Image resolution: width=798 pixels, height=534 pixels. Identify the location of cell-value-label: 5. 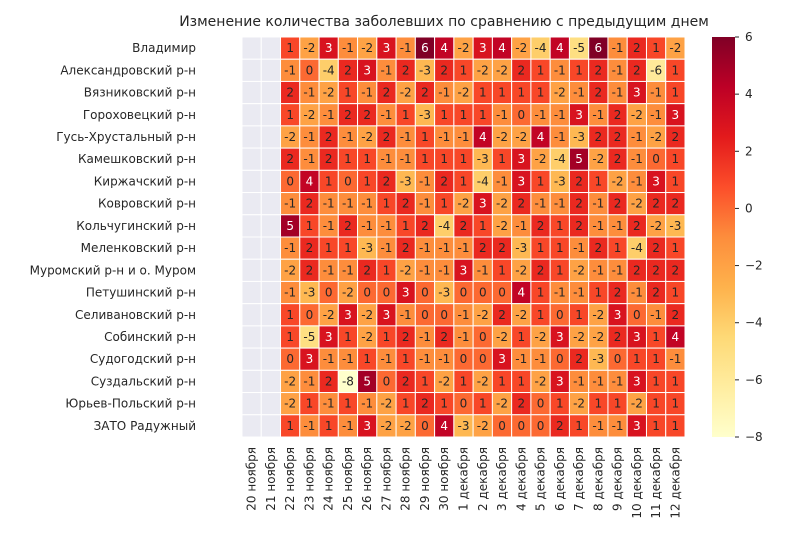
(367, 381).